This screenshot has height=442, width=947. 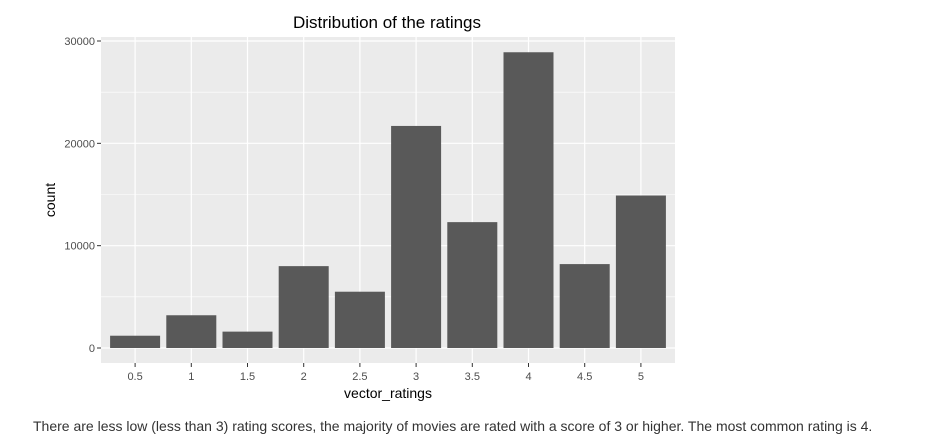 I want to click on x-tick-label: 0.5, so click(x=134, y=377).